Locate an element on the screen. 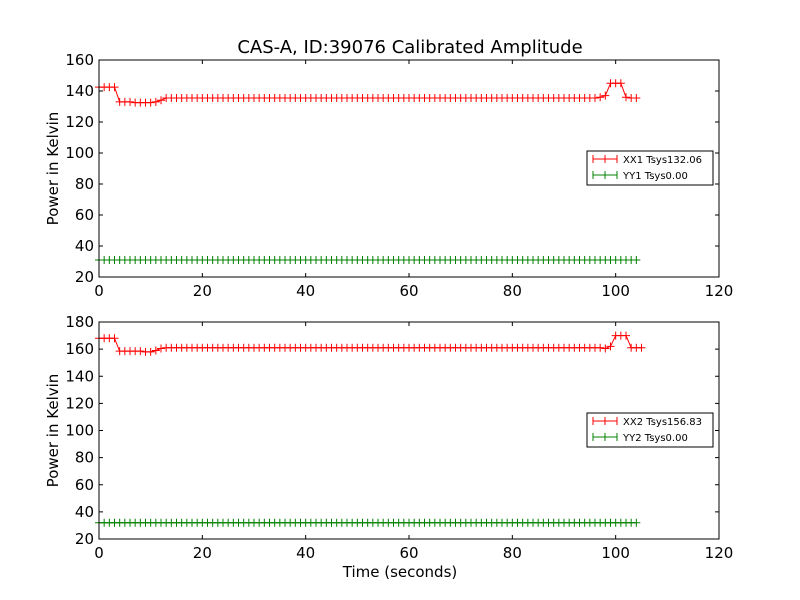 This screenshot has width=800, height=600. legend-item: XX2 Tsys156.83 is located at coordinates (647, 422).